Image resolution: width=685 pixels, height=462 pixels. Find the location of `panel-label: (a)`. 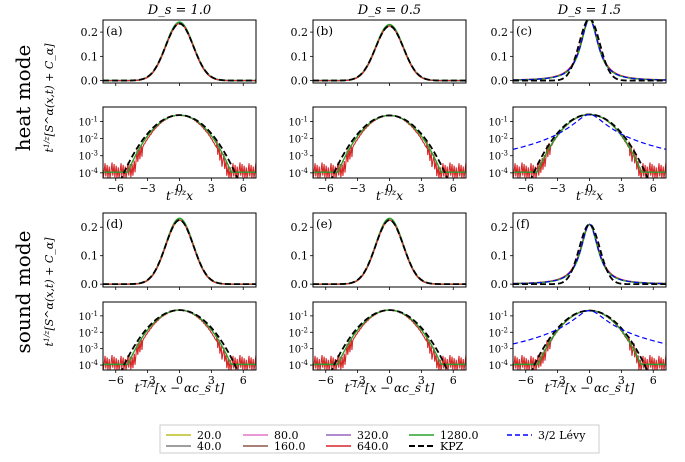

panel-label: (a) is located at coordinates (114, 31).